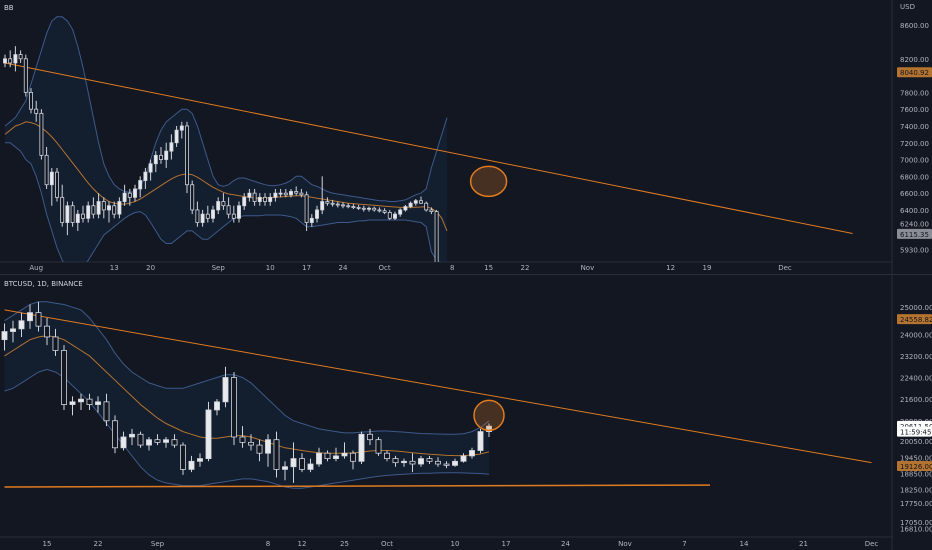 This screenshot has width=932, height=550. What do you see at coordinates (914, 161) in the screenshot?
I see `y-tick-label: 7000.00` at bounding box center [914, 161].